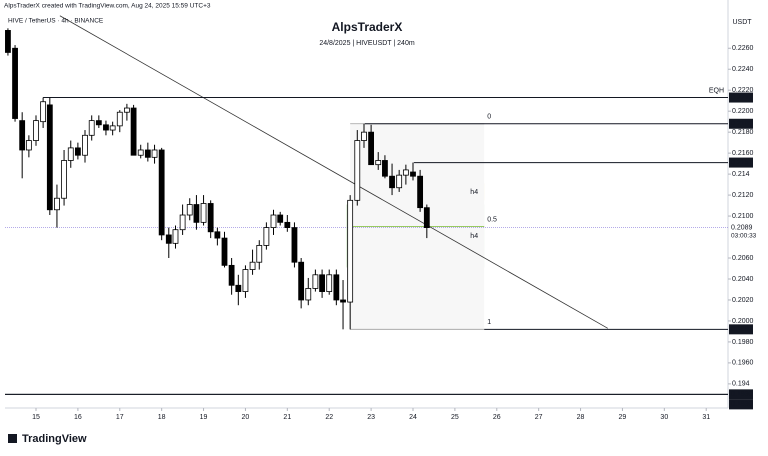 The width and height of the screenshot is (768, 456). I want to click on price-tag-label: 0.2213, so click(742, 97).